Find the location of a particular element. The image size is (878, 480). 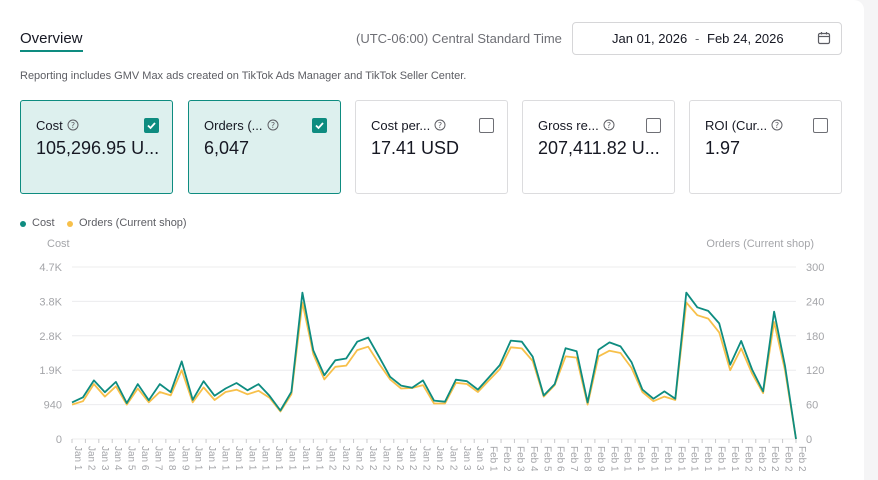

y-left-tick-label: 0 is located at coordinates (59, 440).